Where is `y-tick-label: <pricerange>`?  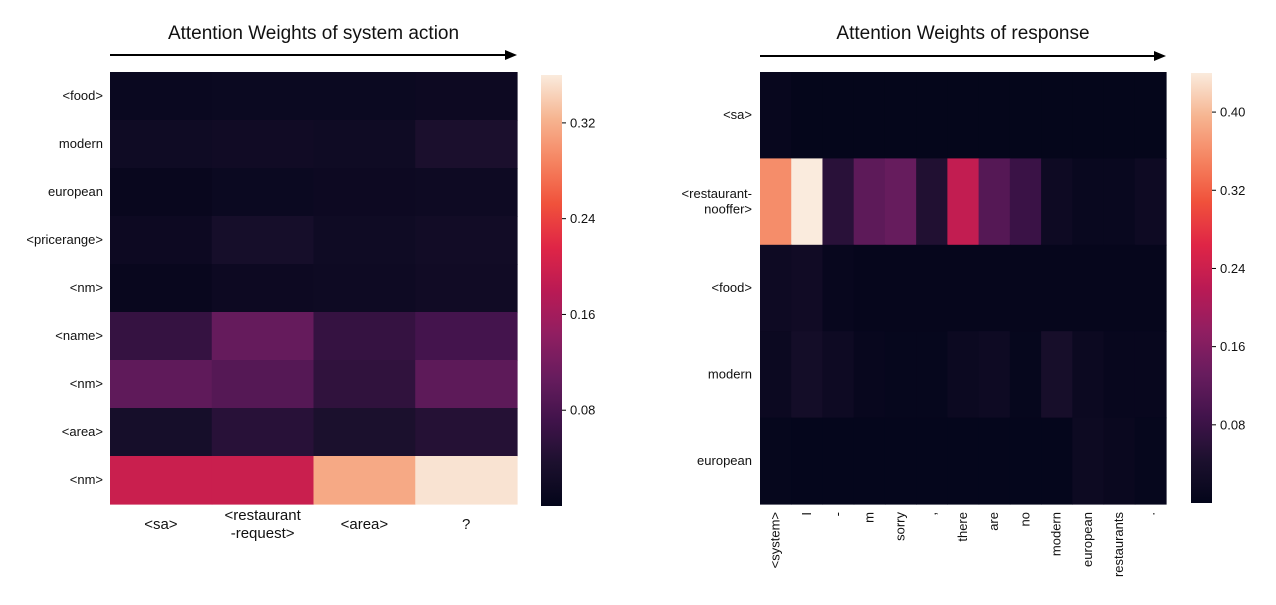 y-tick-label: <pricerange> is located at coordinates (64, 239).